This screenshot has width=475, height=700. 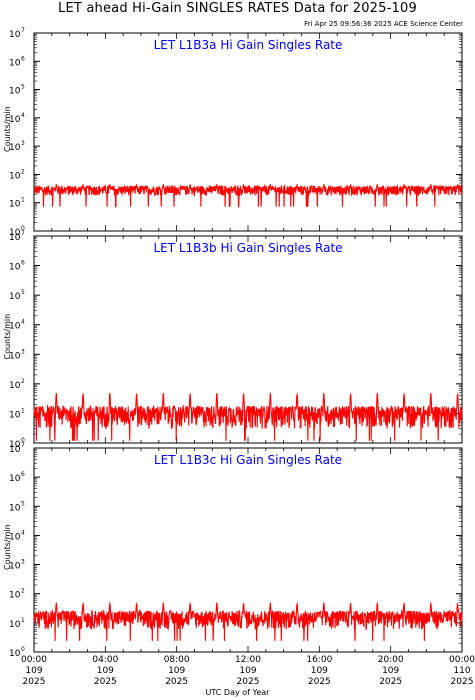 I want to click on x-axis-label: UTC Day of Year, so click(x=237, y=692).